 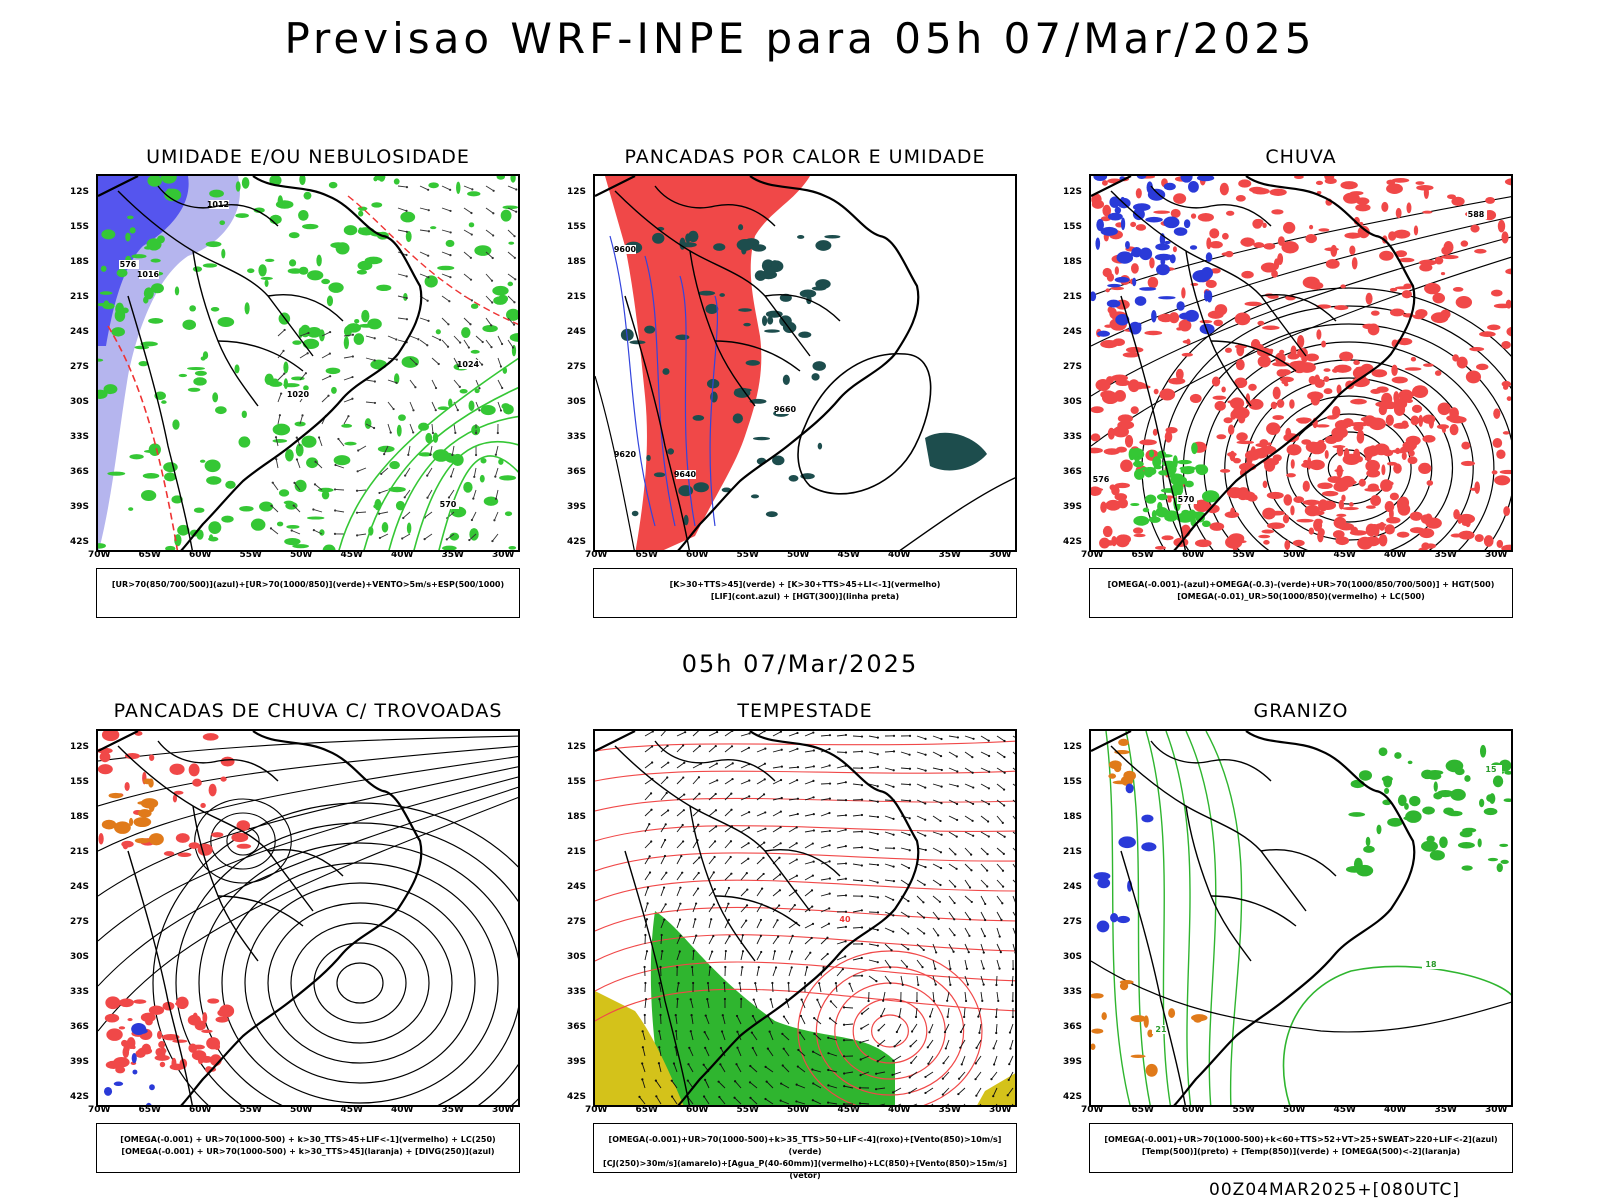 What do you see at coordinates (1243, 1110) in the screenshot?
I see `longitude-label: 55W` at bounding box center [1243, 1110].